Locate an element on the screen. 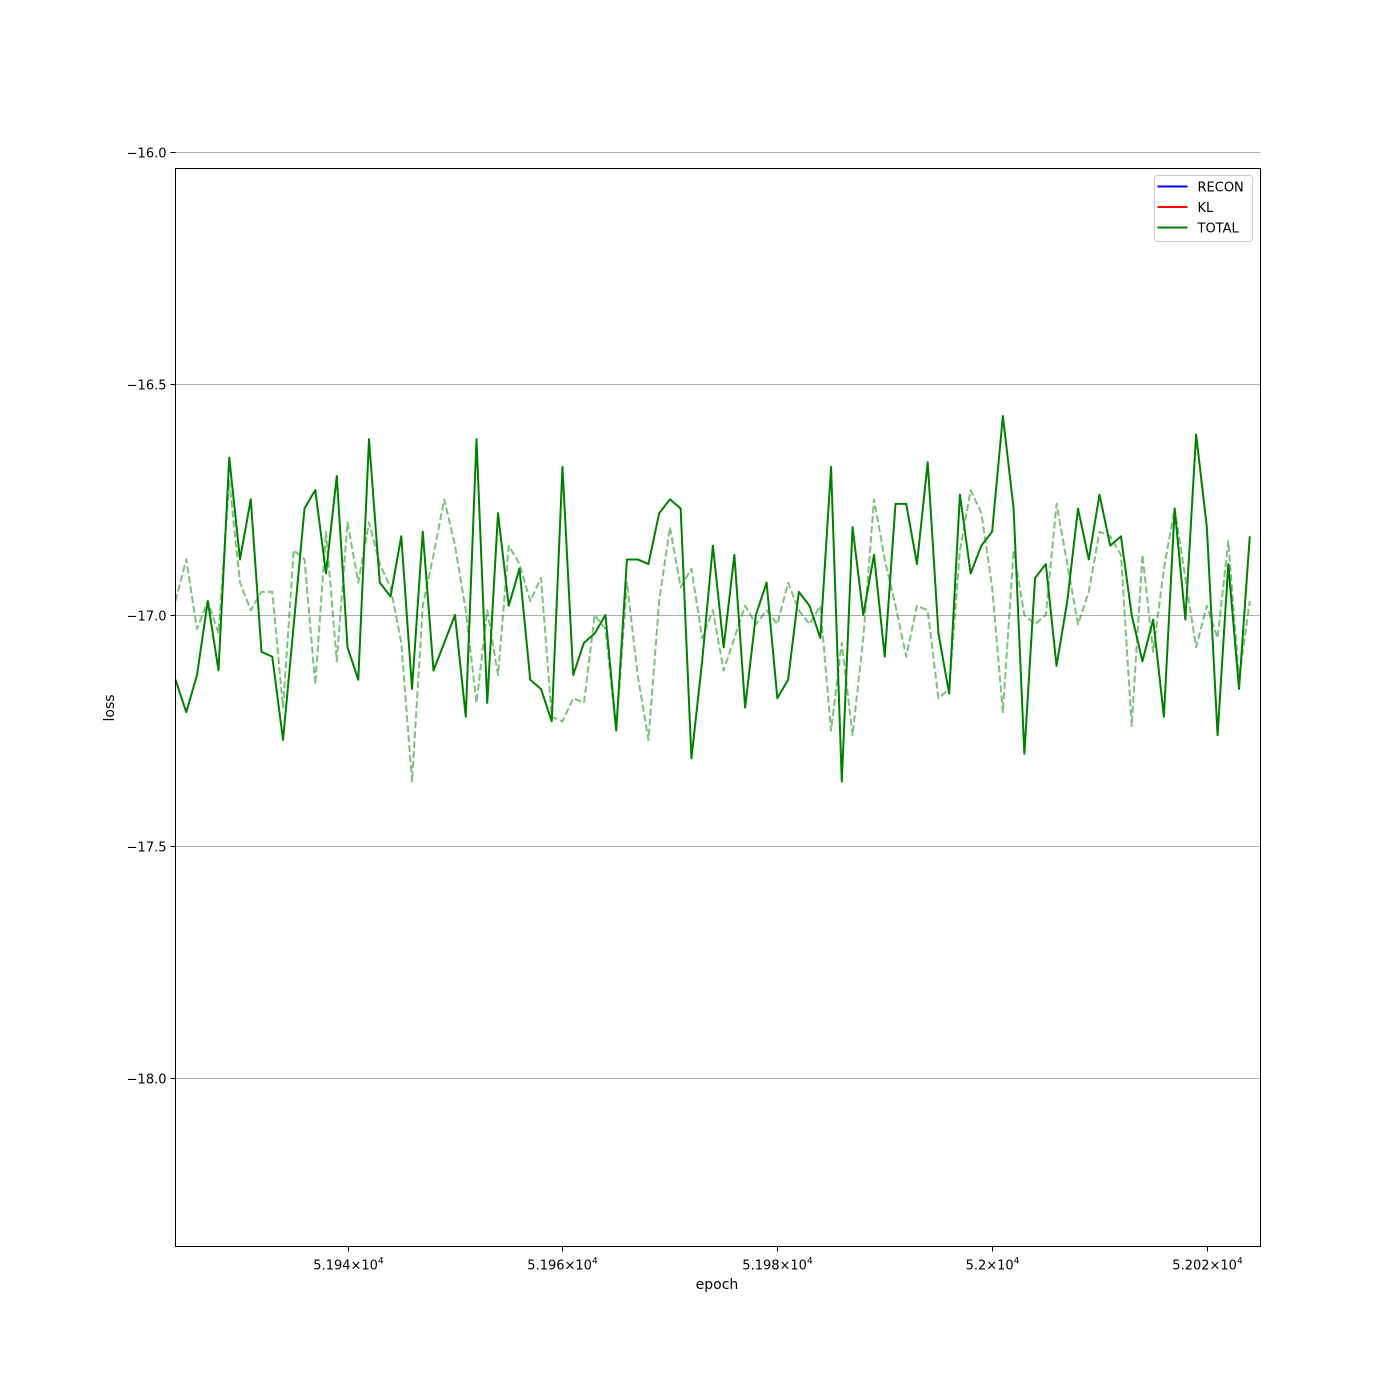  legend-label: TOTAL is located at coordinates (1218, 229).